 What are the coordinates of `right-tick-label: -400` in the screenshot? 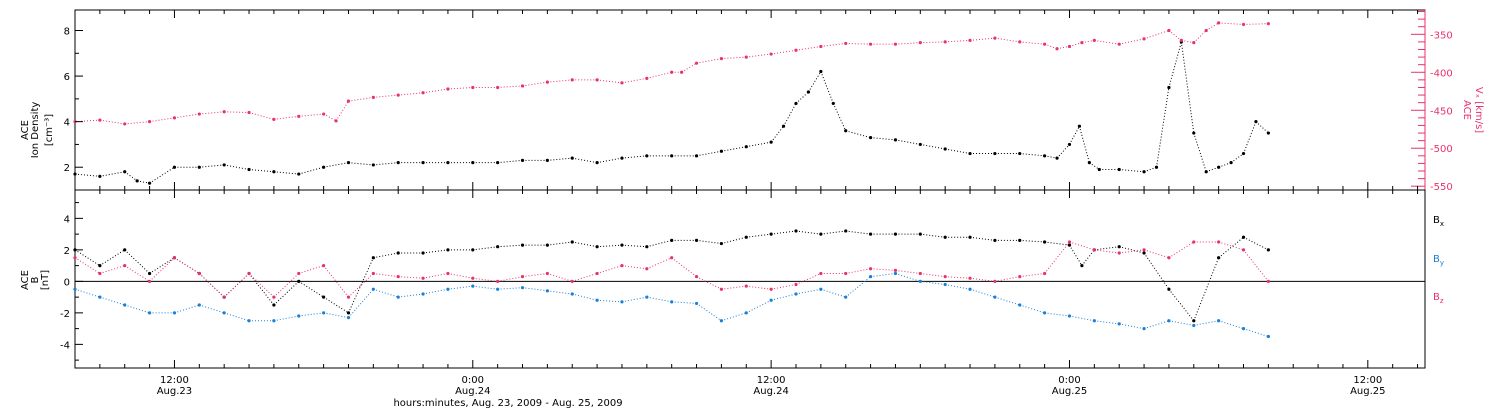 It's located at (1441, 73).